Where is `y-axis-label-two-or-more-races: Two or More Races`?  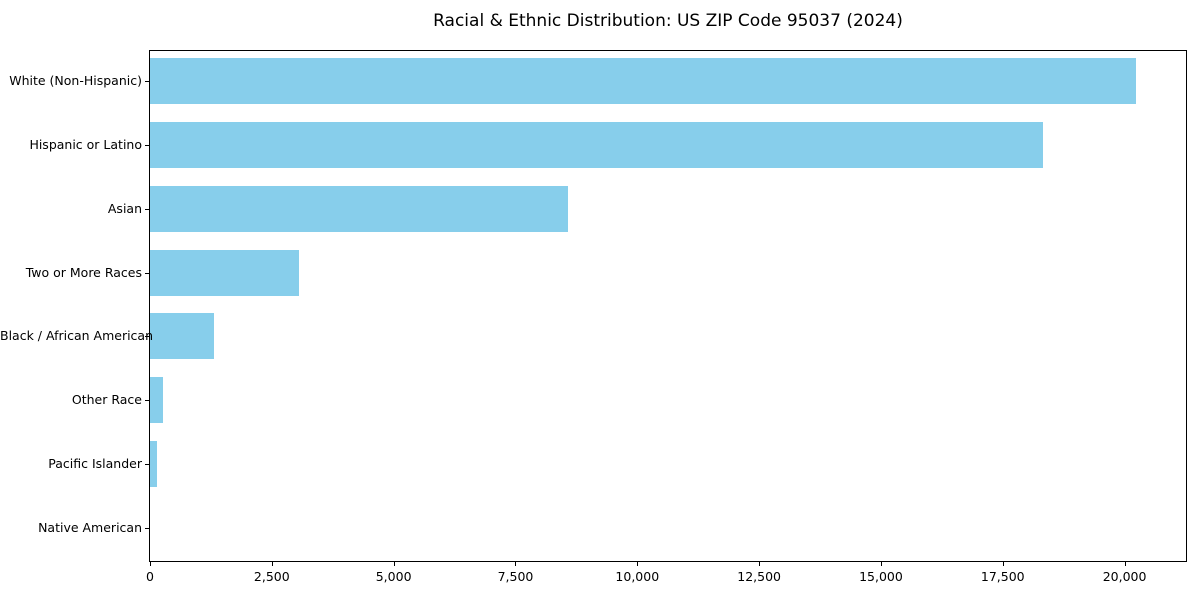 y-axis-label-two-or-more-races: Two or More Races is located at coordinates (83, 272).